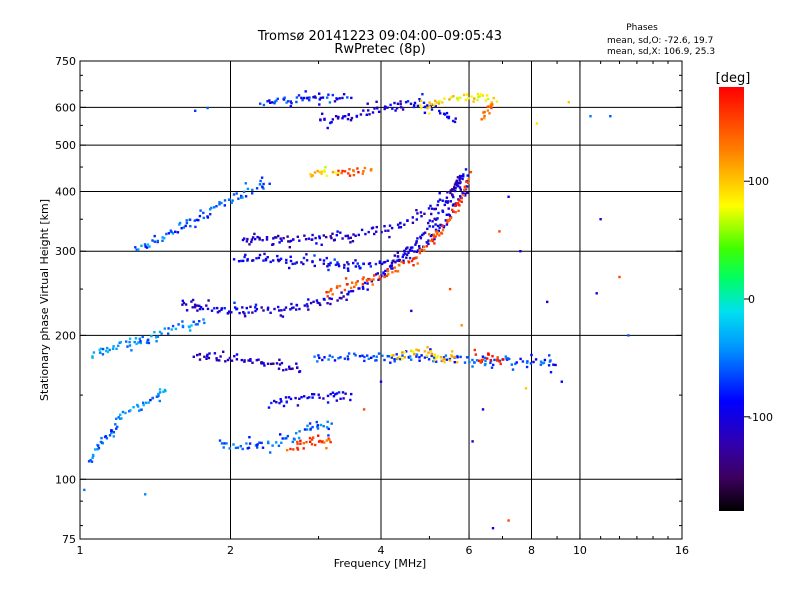  I want to click on x-tick-label: 1, so click(80, 550).